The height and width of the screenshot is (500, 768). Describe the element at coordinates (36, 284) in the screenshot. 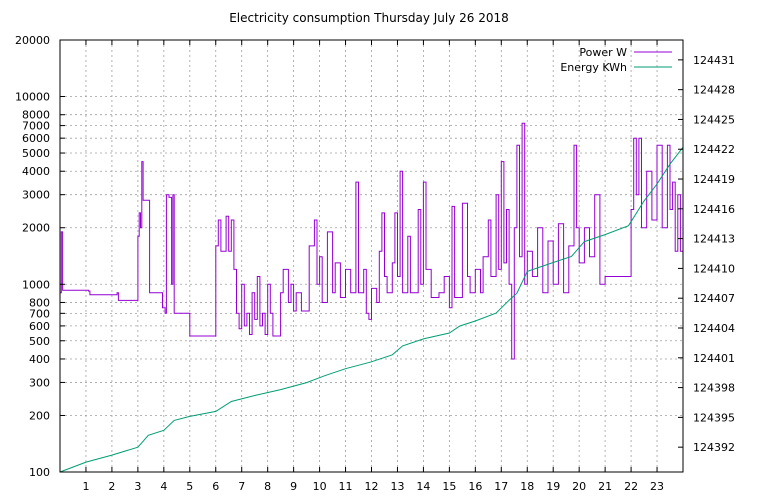

I see `y-left-tick-label: 1000` at that location.